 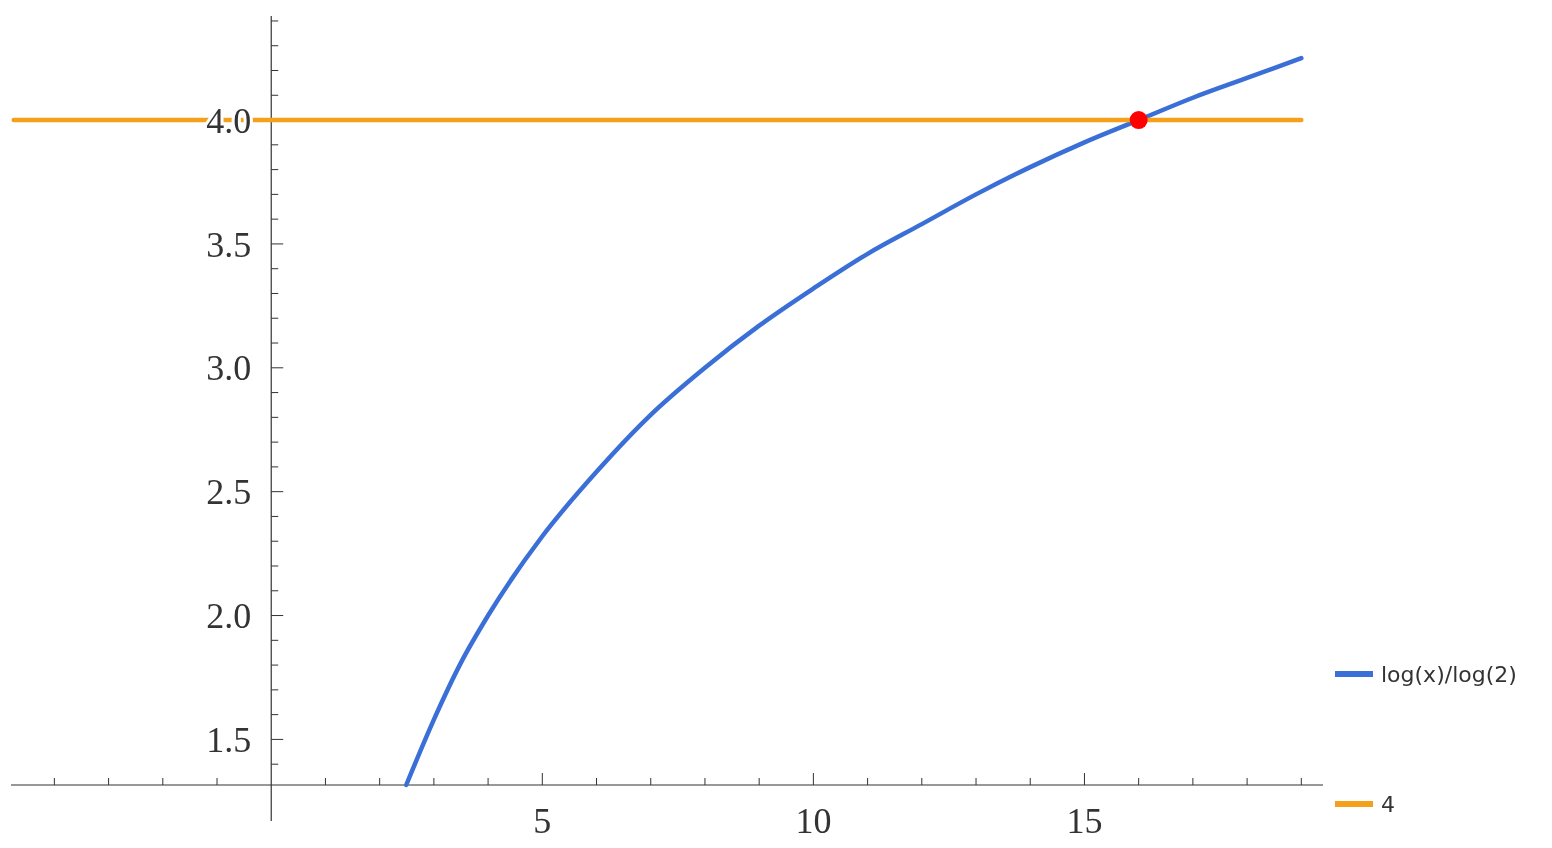 What do you see at coordinates (229, 244) in the screenshot?
I see `y-tick-label: 3.5` at bounding box center [229, 244].